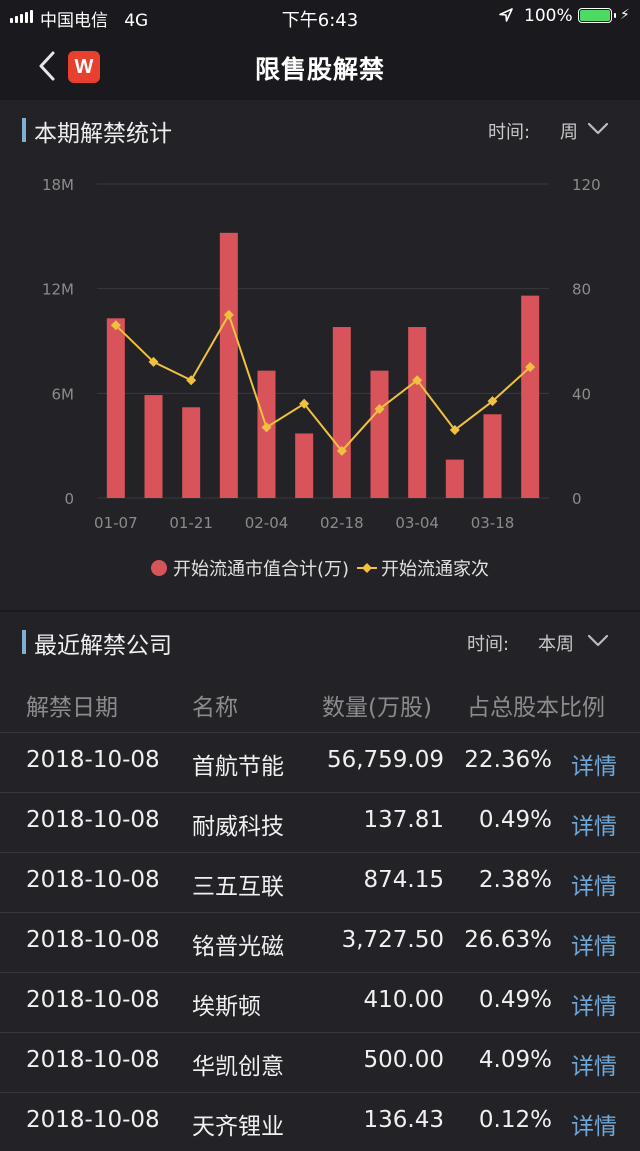  What do you see at coordinates (597, 15) in the screenshot?
I see `battery-icon` at bounding box center [597, 15].